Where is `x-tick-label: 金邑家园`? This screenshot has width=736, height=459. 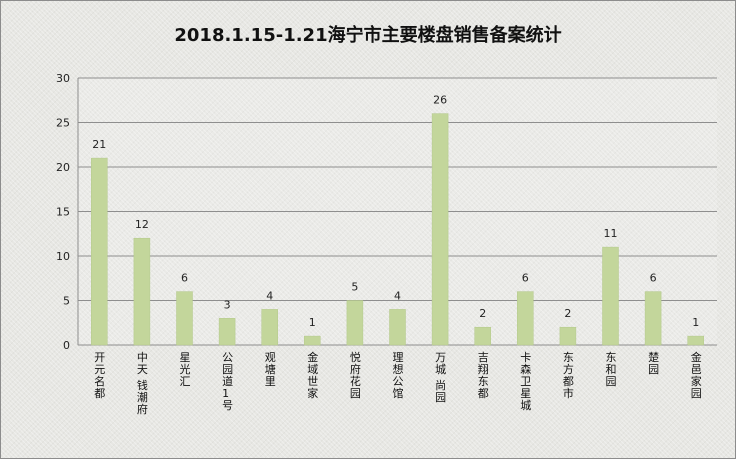 x-tick-label: 金邑家园 is located at coordinates (696, 375).